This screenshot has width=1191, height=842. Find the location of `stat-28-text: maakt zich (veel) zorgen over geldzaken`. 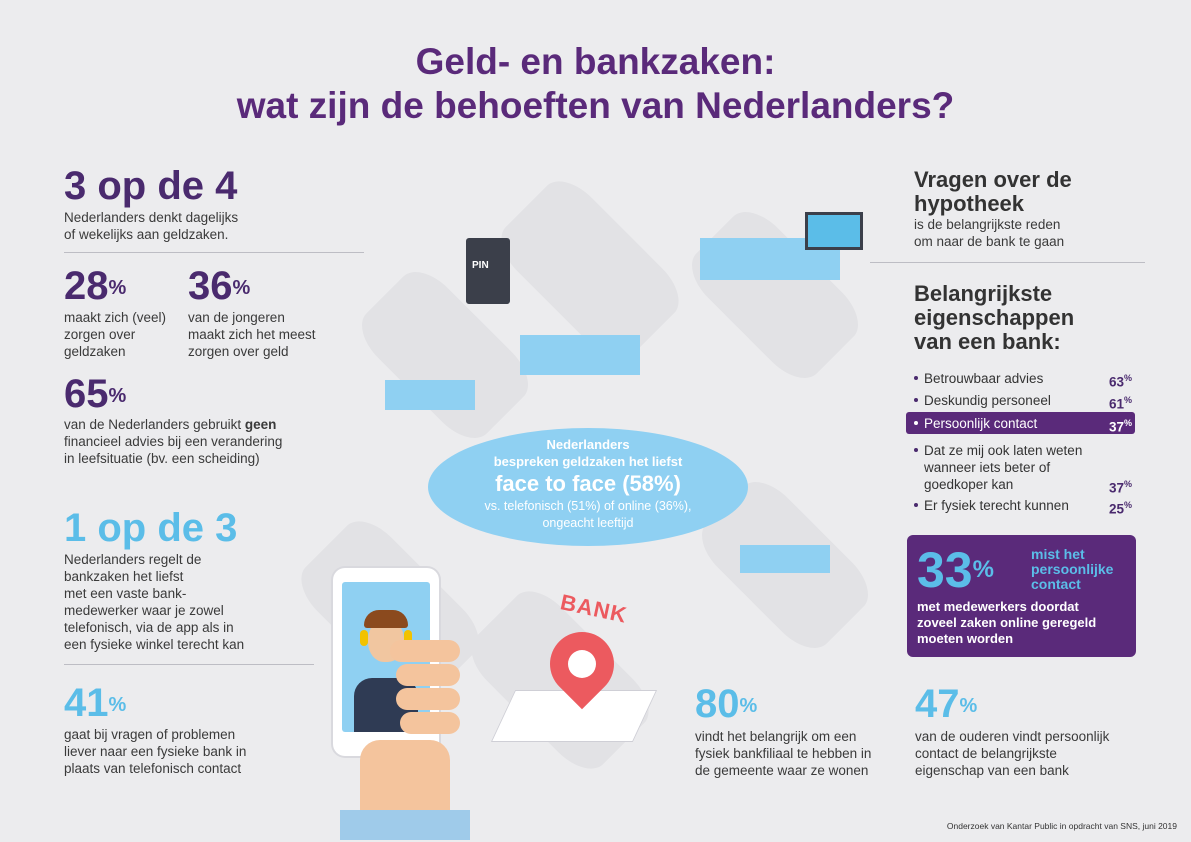

stat-28-text: maakt zich (veel) zorgen over geldzaken is located at coordinates (115, 334).